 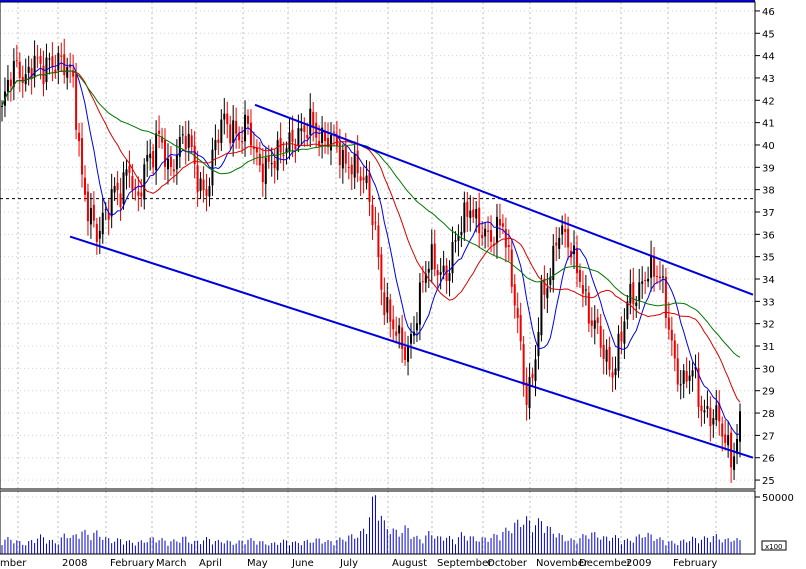 I want to click on x-tick-label: June, so click(x=302, y=563).